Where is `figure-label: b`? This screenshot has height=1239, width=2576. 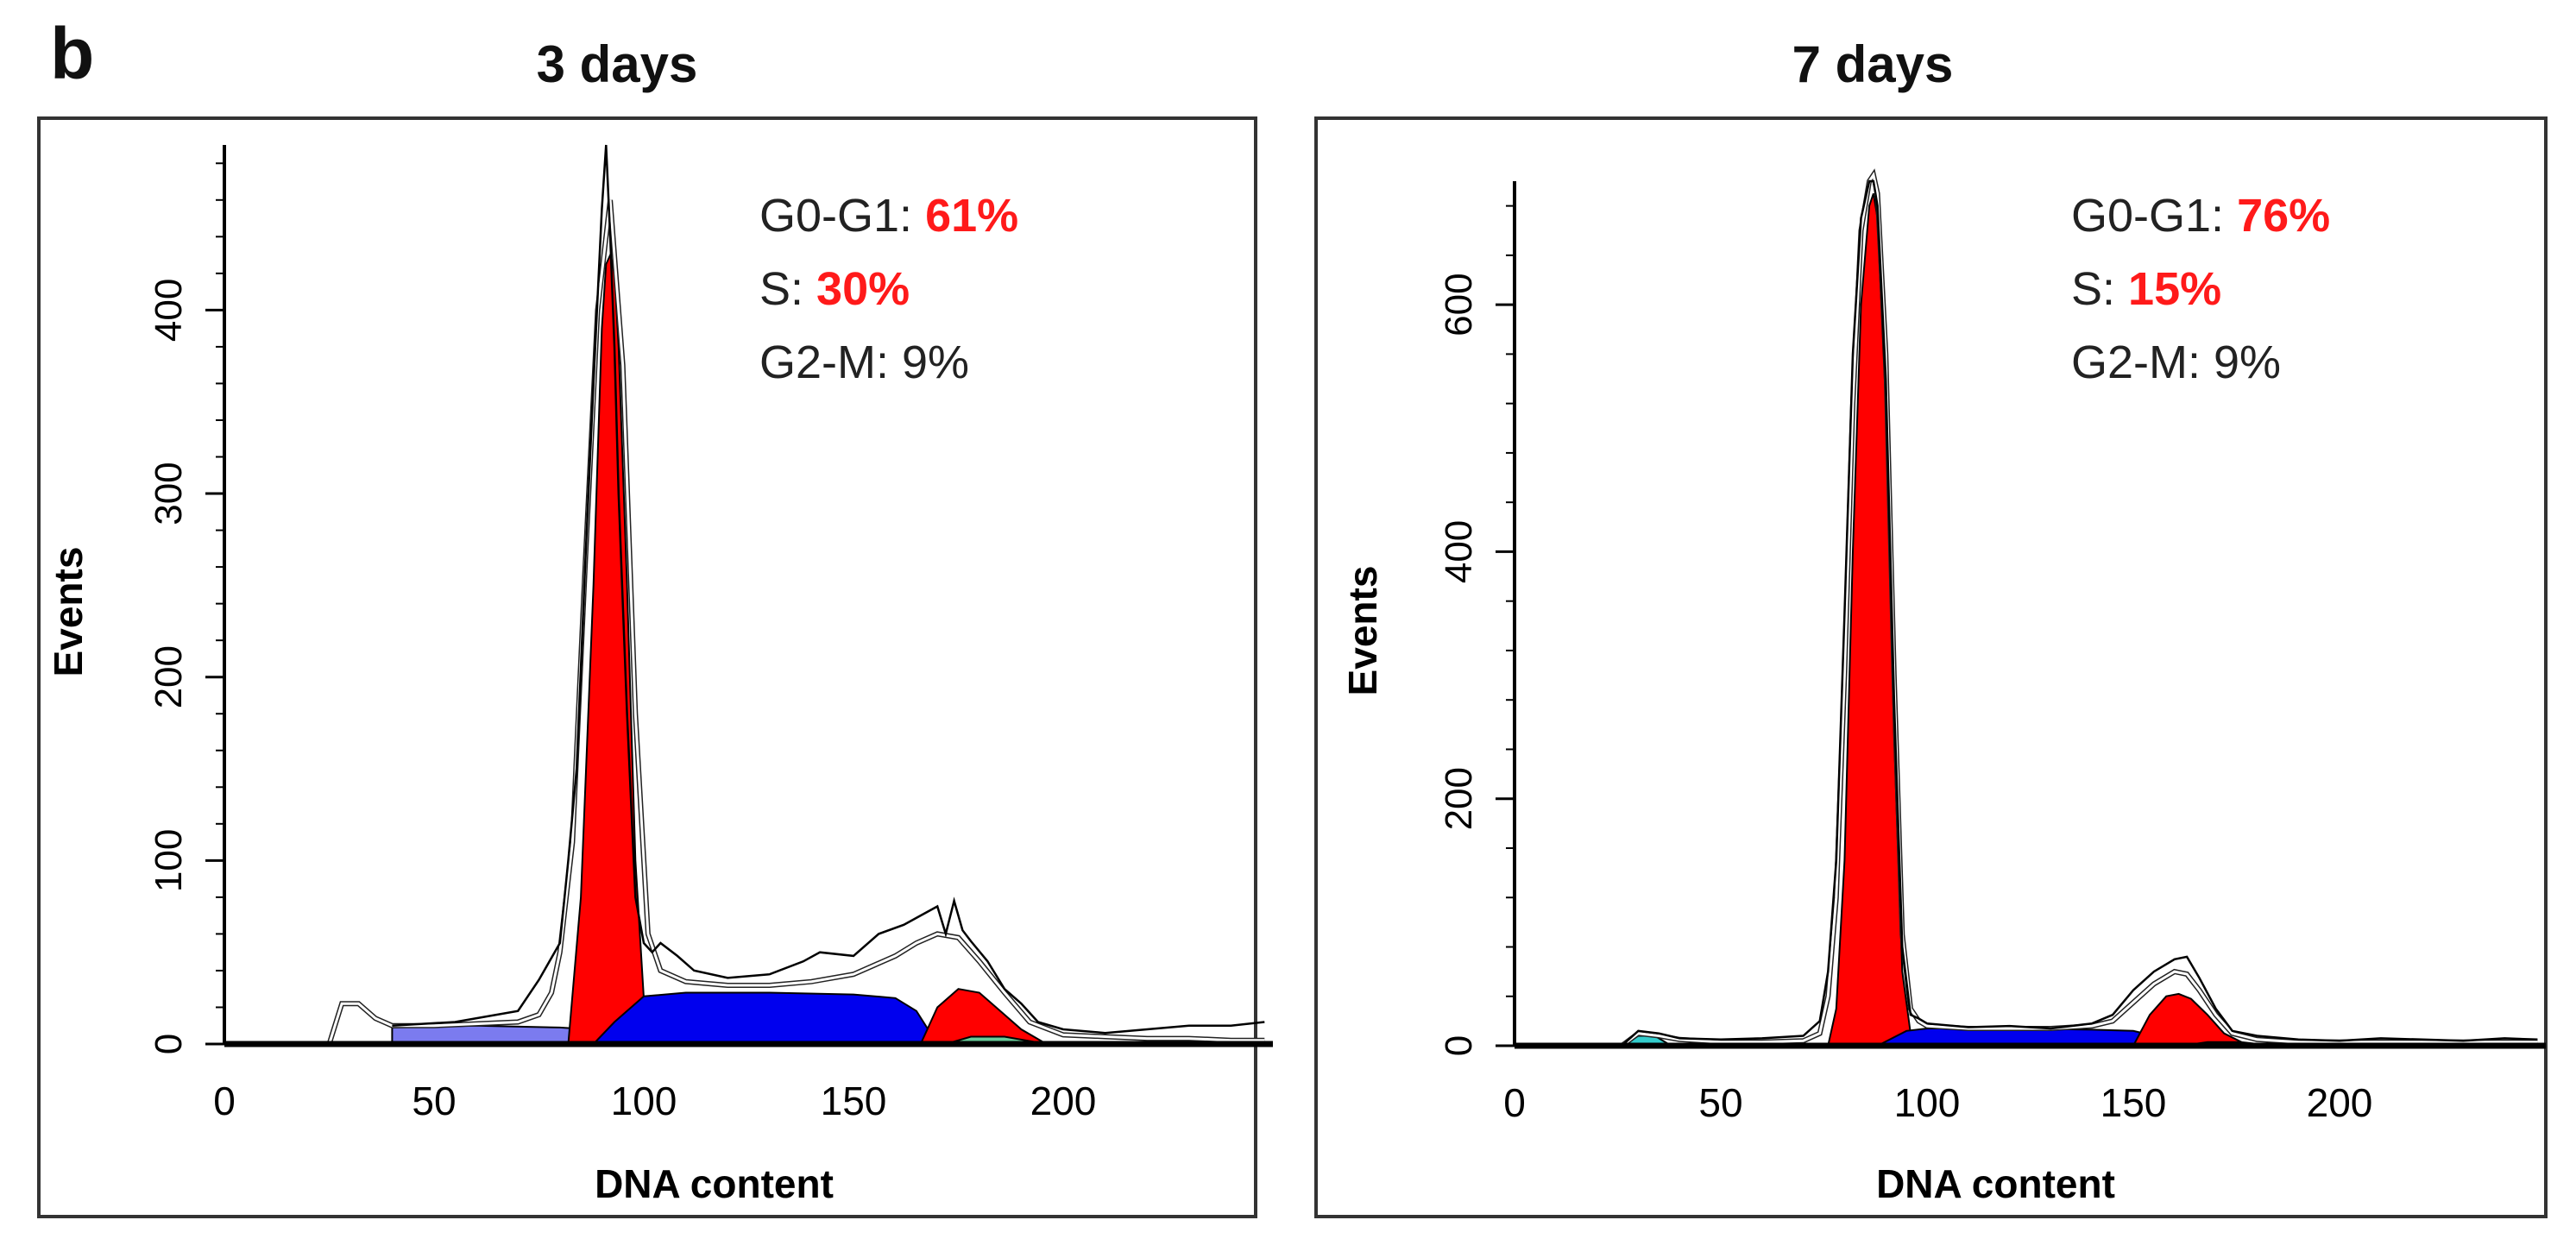 figure-label: b is located at coordinates (73, 53).